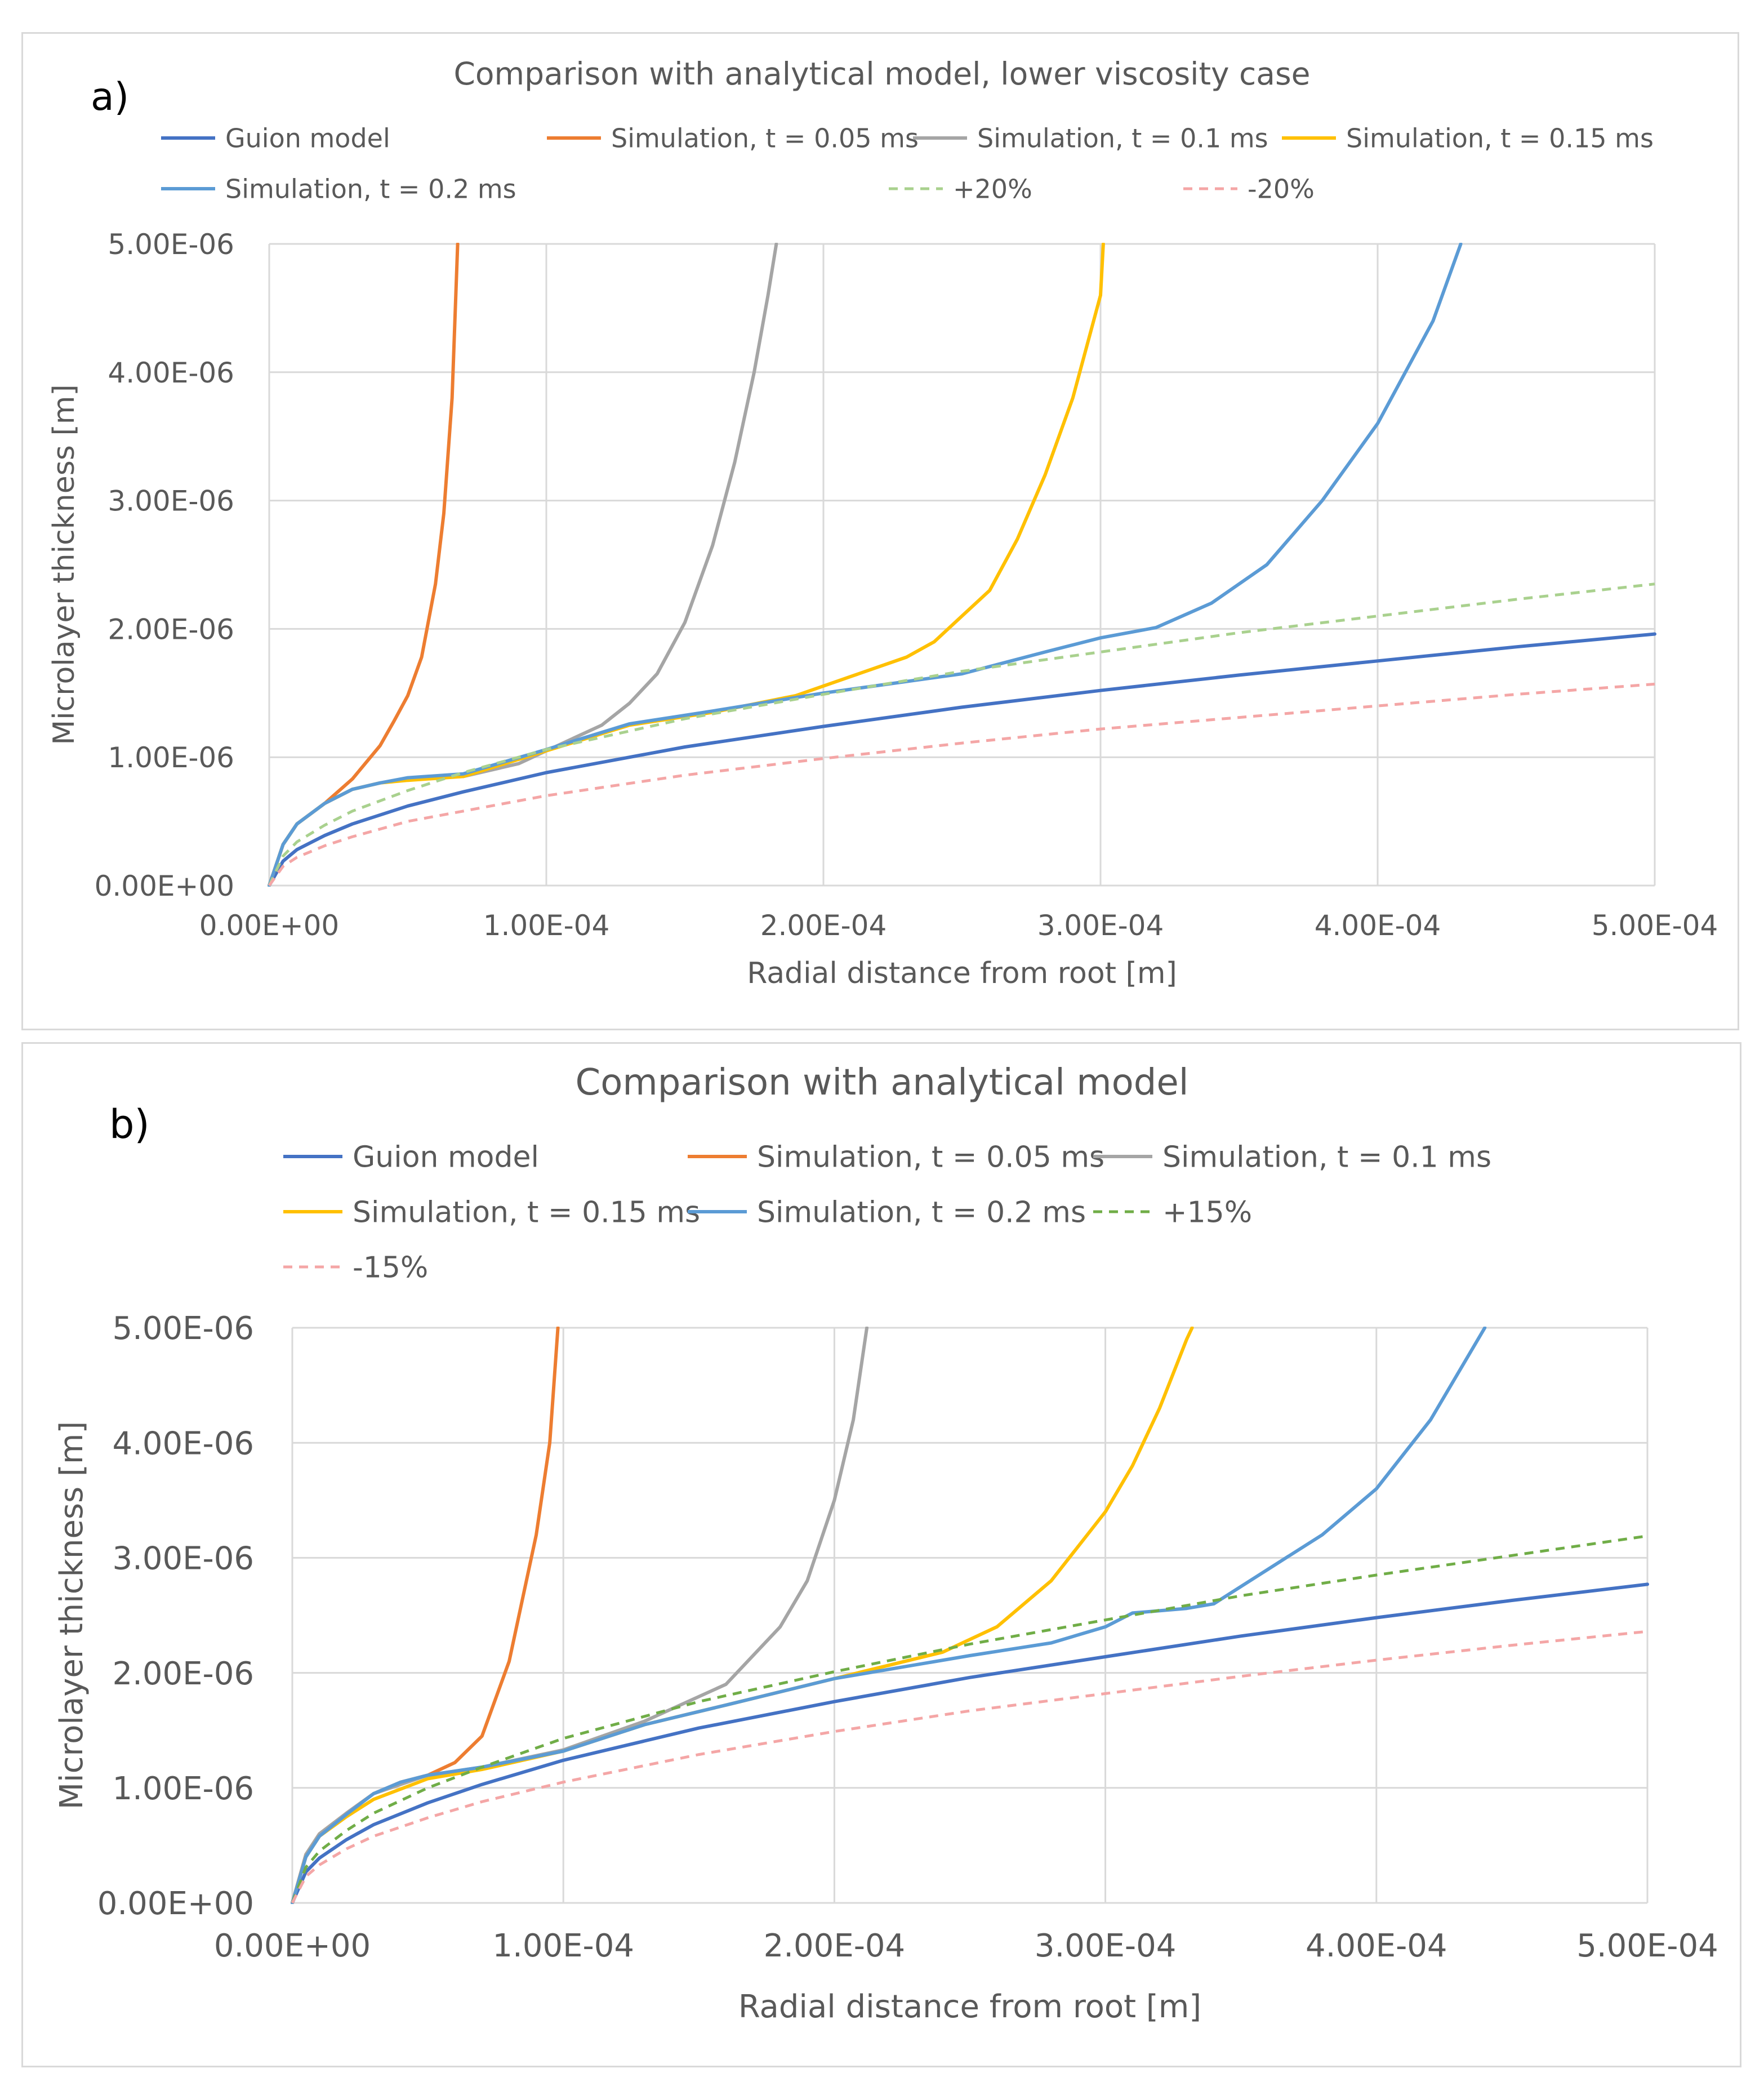 This screenshot has width=1764, height=2095. I want to click on legend-label: -20%, so click(1281, 189).